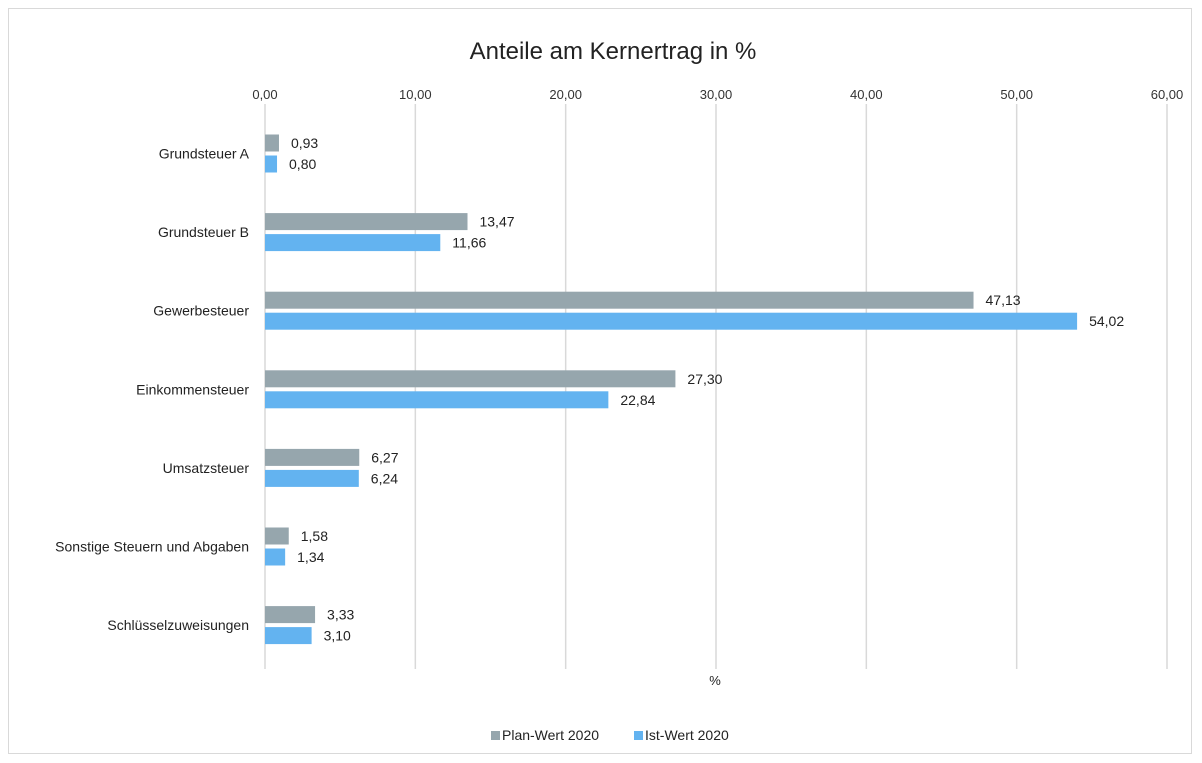 This screenshot has width=1202, height=763. I want to click on data-label: 6,24, so click(384, 478).